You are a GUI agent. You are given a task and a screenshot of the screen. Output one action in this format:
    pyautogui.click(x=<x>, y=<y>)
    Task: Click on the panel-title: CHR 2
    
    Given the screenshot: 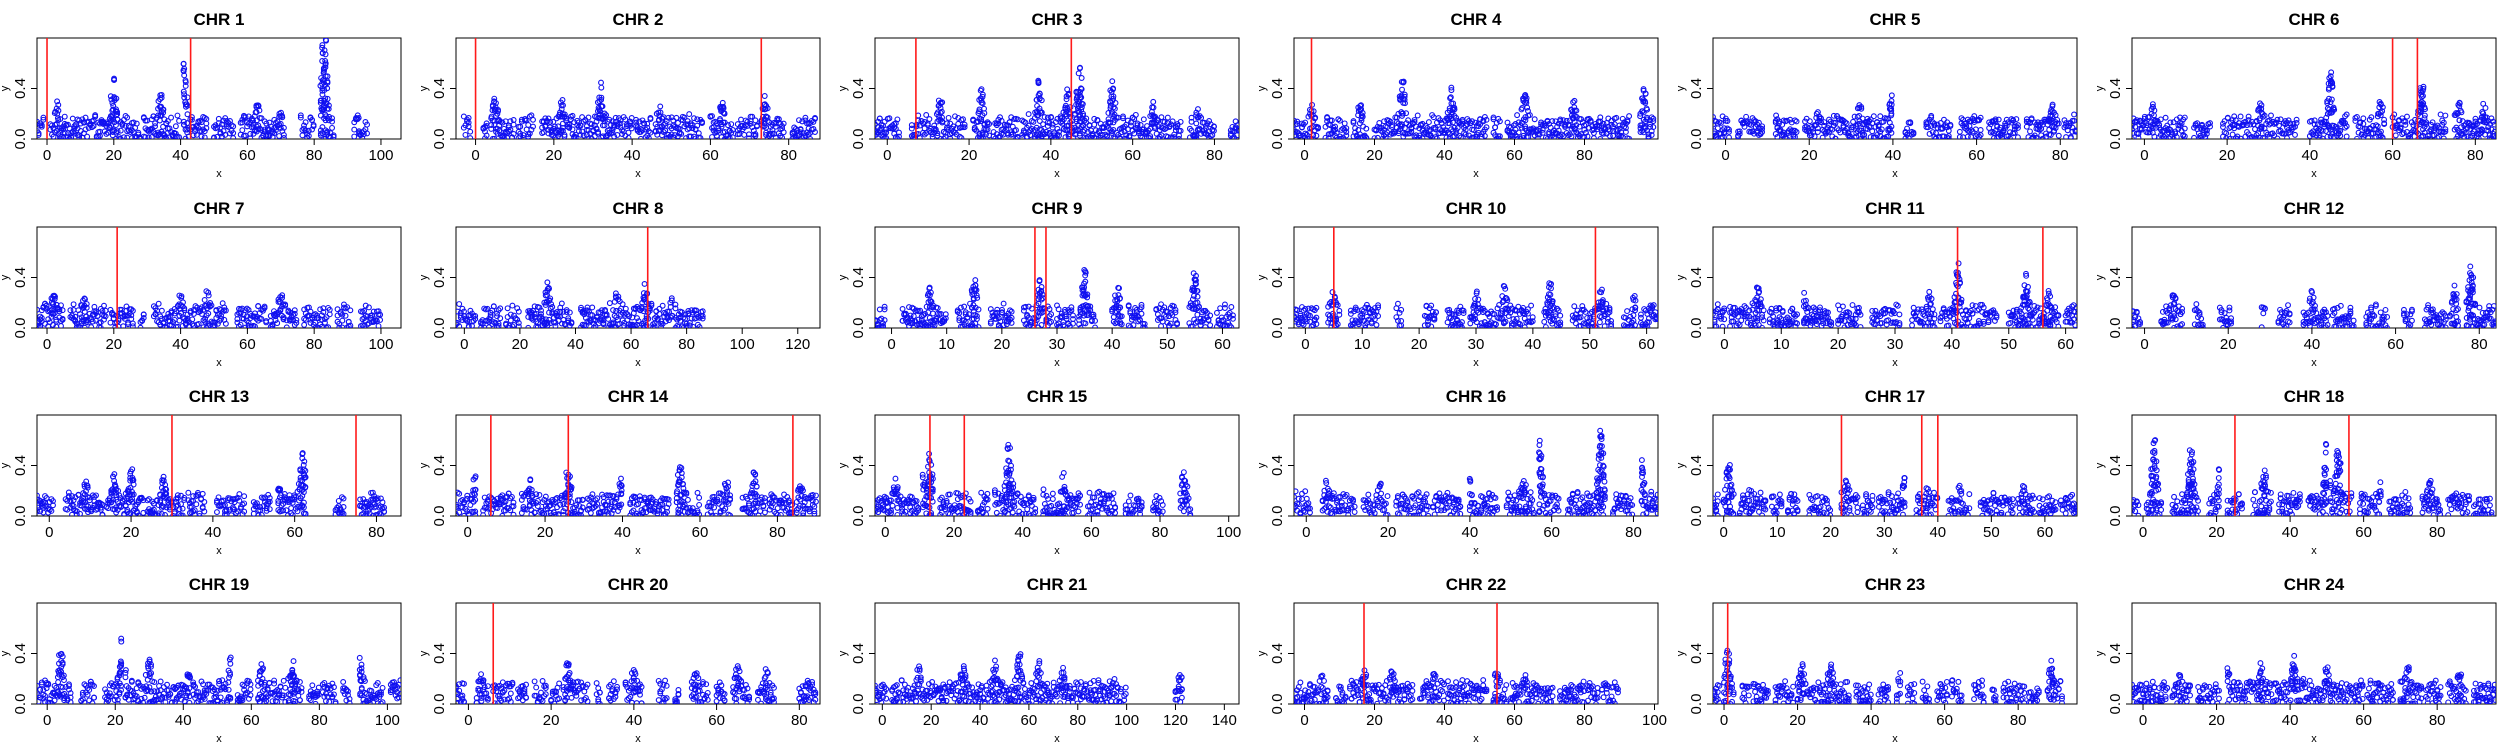 What is the action you would take?
    pyautogui.click(x=637, y=19)
    